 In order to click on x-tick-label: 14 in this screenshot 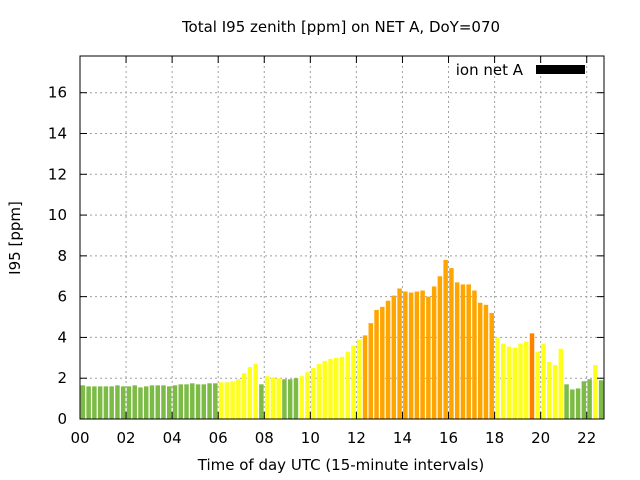, I will do `click(402, 438)`.